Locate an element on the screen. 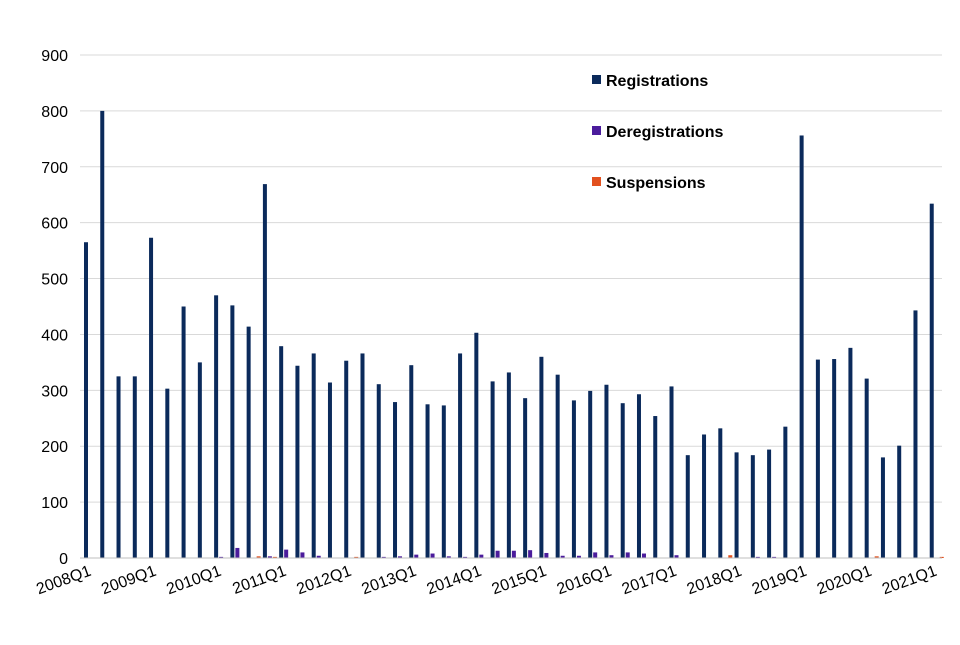  x-tick-label: 2014Q1 is located at coordinates (454, 580).